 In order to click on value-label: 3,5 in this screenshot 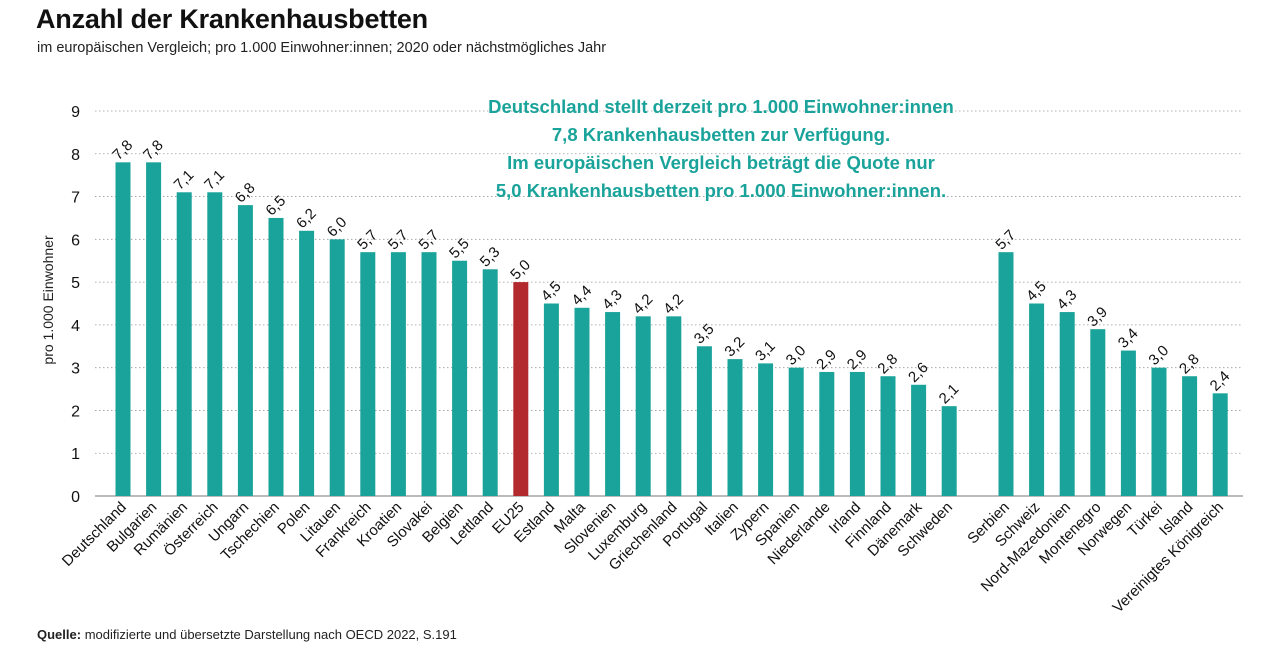, I will do `click(704, 334)`.